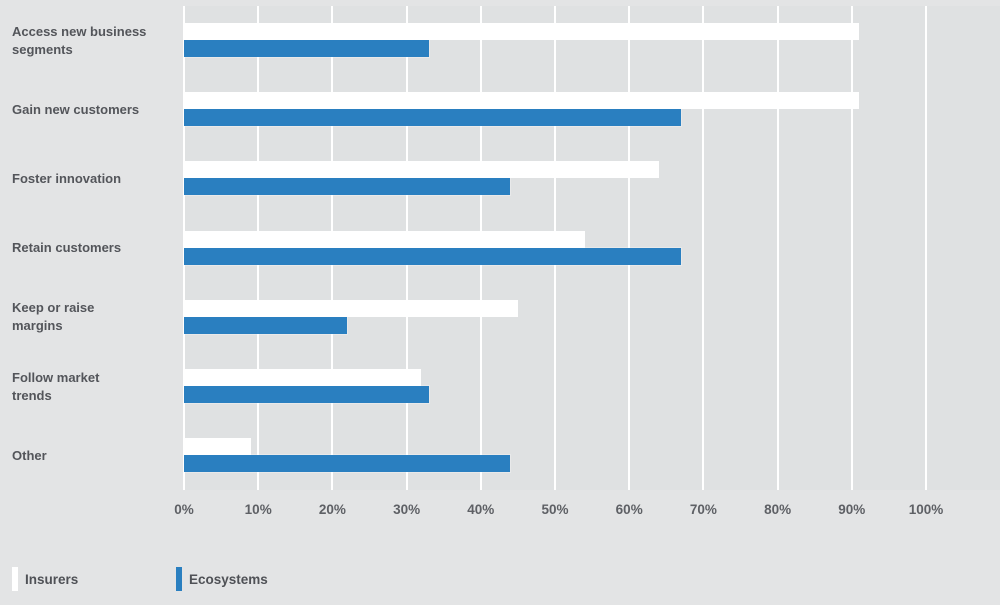 This screenshot has height=605, width=1000. Describe the element at coordinates (629, 509) in the screenshot. I see `x-tick-label: 60%` at that location.